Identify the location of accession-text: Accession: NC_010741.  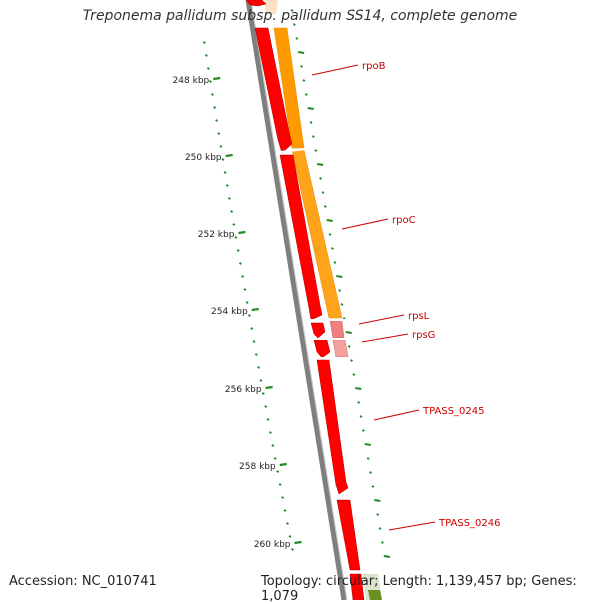
(83, 581).